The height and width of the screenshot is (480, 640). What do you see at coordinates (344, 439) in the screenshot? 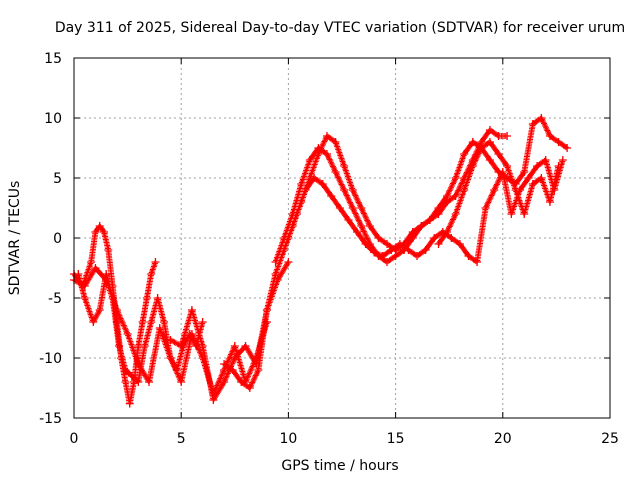
I see `x-tick-labels: 0 5 10 15 20 25` at bounding box center [344, 439].